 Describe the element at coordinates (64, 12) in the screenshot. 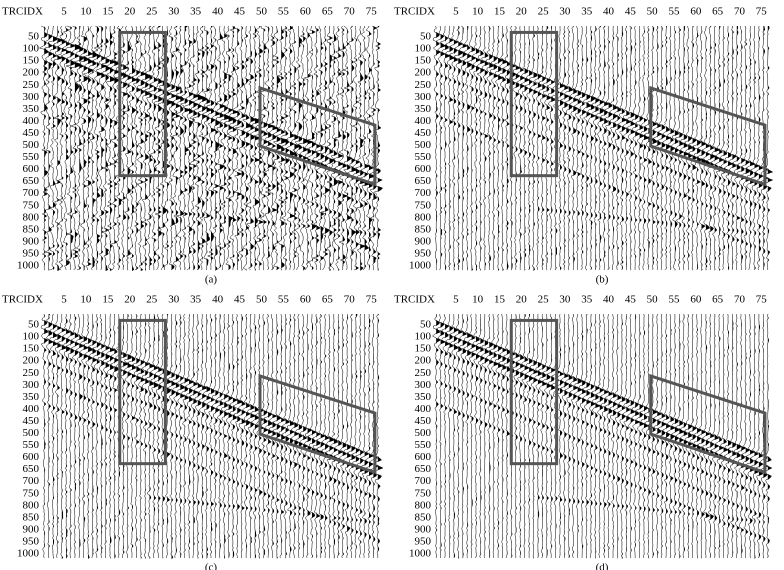

I see `x-tick-label: 5` at that location.